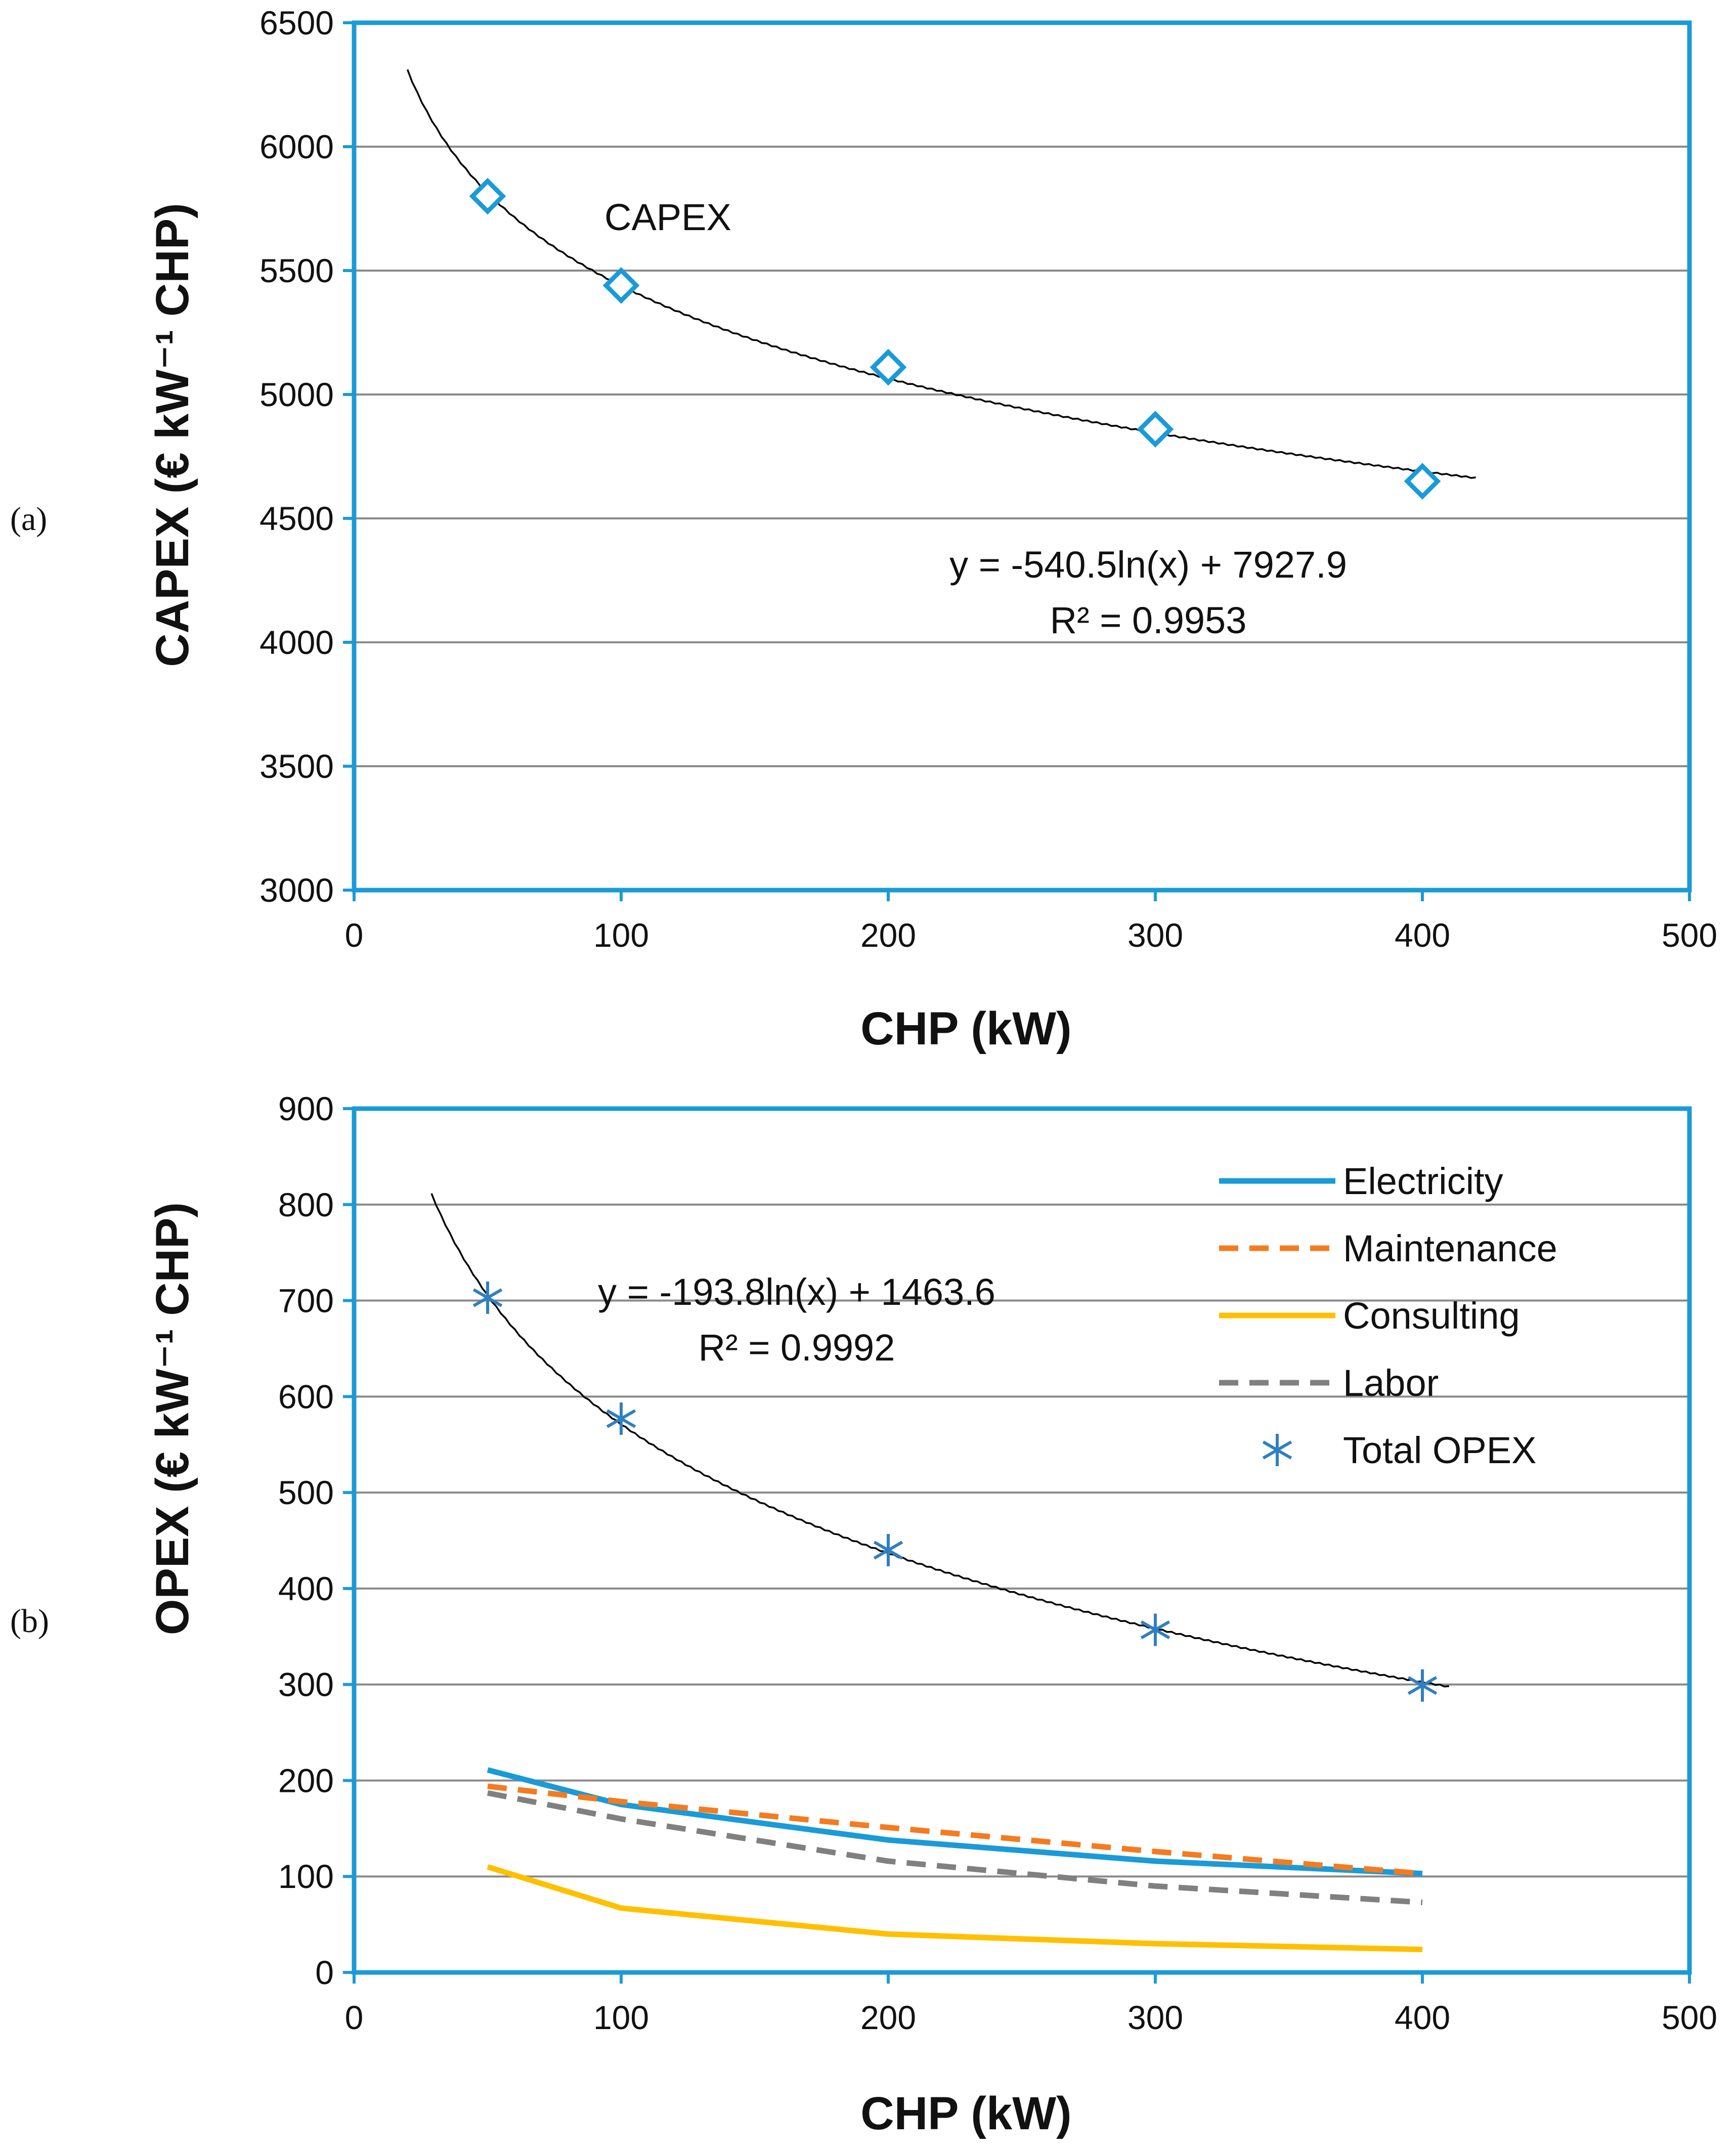 Image resolution: width=1736 pixels, height=2152 pixels. I want to click on opex-r2: R² = 0.9992, so click(797, 1348).